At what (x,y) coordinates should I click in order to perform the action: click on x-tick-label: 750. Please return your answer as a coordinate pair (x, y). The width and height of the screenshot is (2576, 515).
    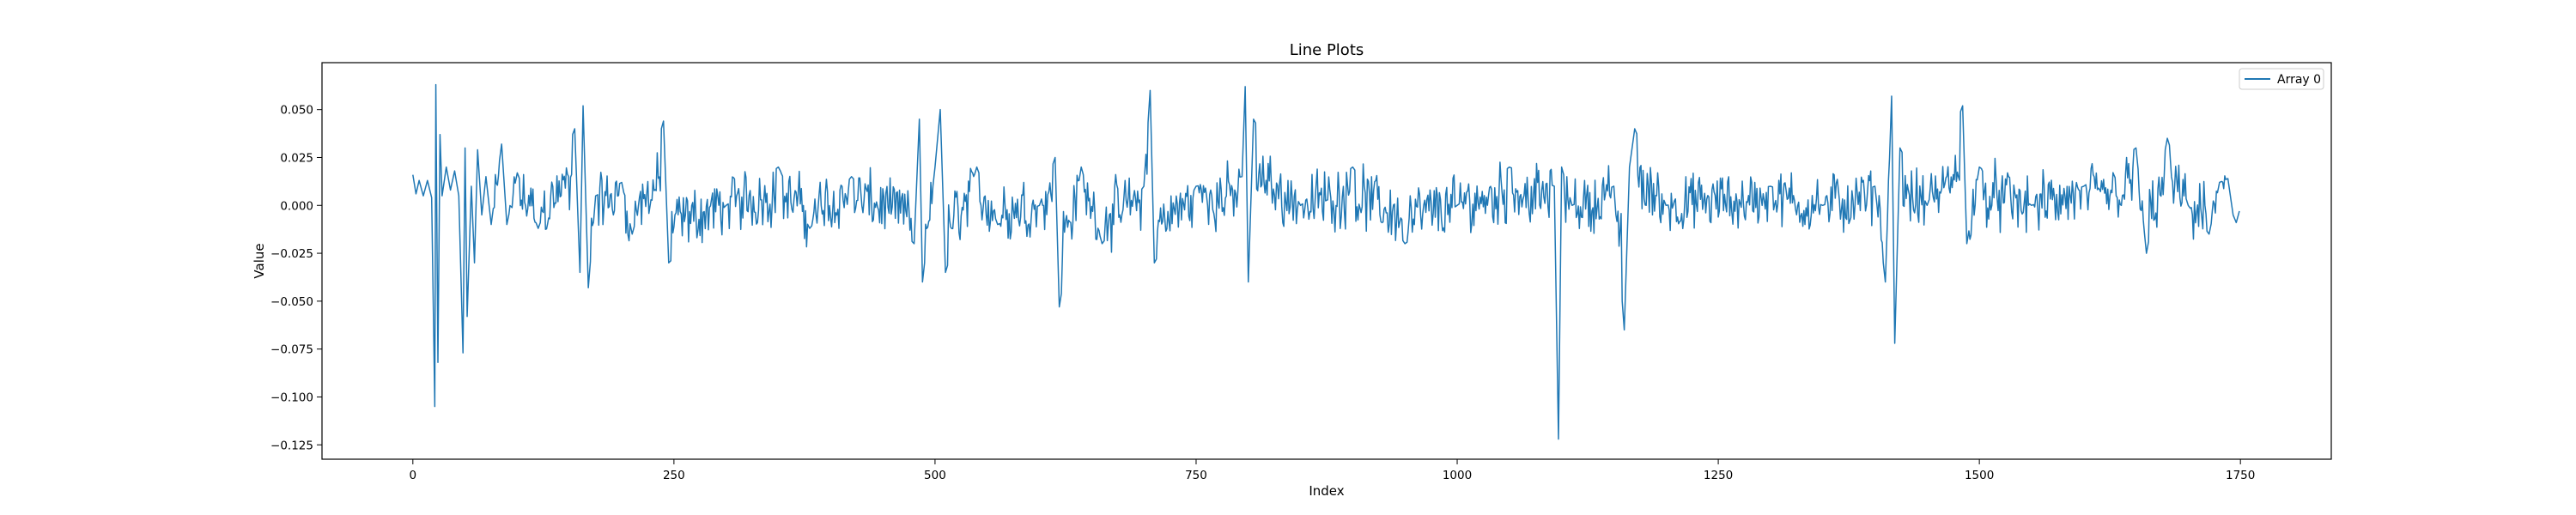
    Looking at the image, I should click on (1196, 475).